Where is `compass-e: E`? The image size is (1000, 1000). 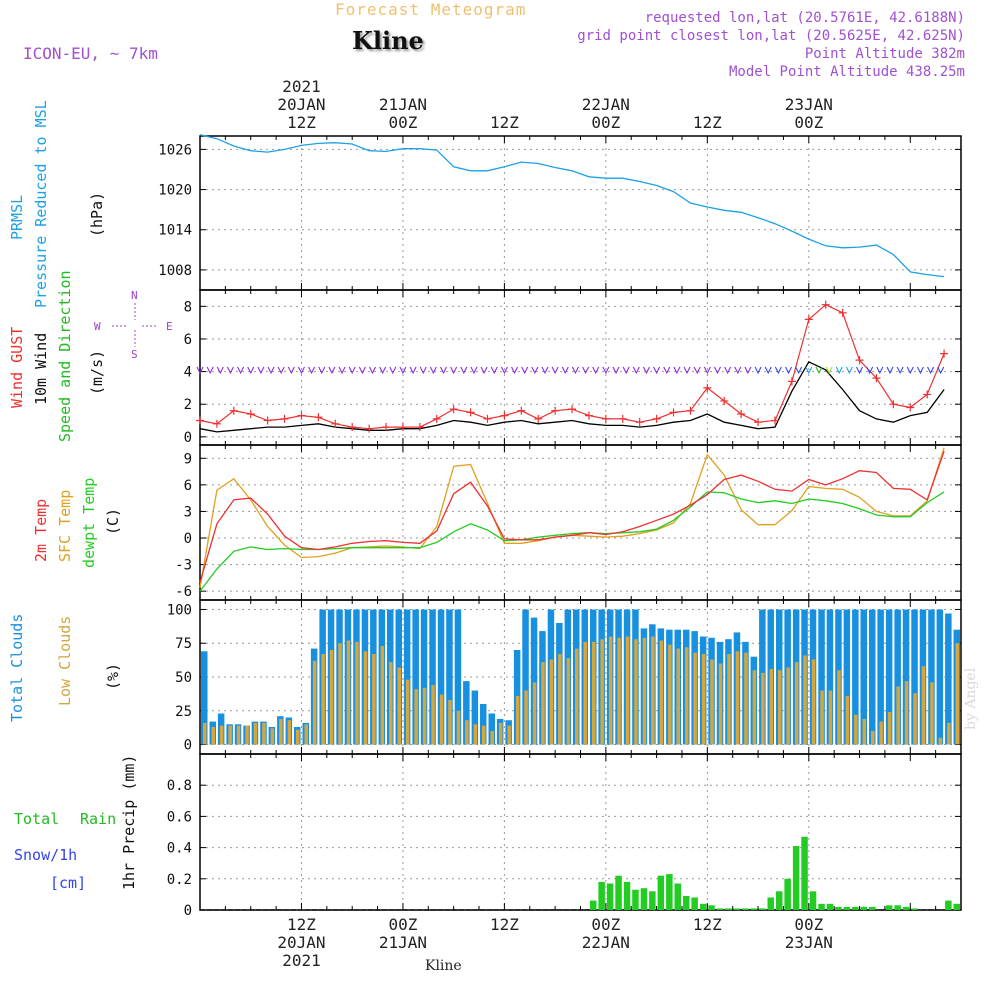
compass-e: E is located at coordinates (169, 326).